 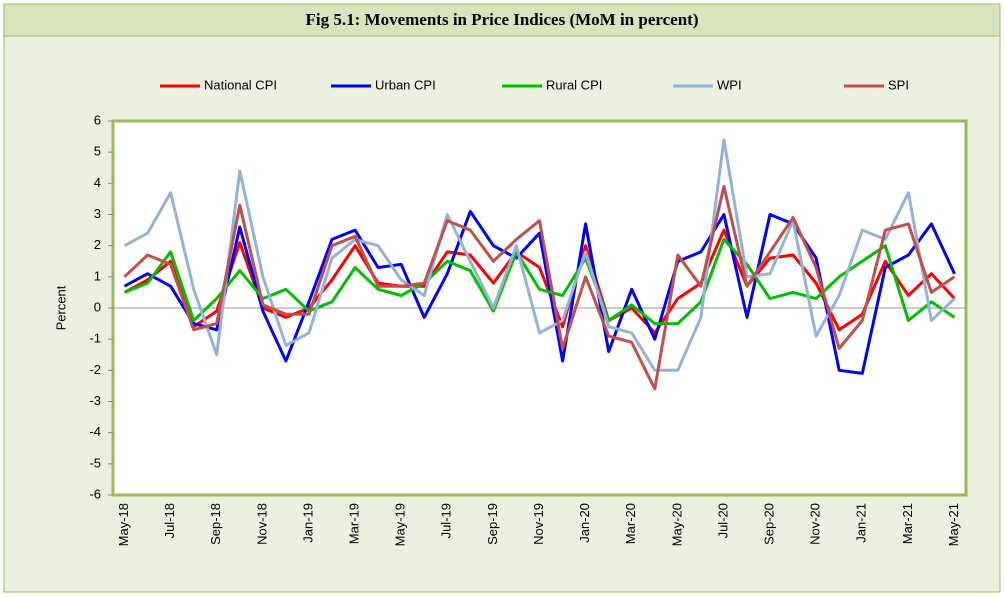 I want to click on x-tick-label: Jan-21, so click(x=861, y=523).